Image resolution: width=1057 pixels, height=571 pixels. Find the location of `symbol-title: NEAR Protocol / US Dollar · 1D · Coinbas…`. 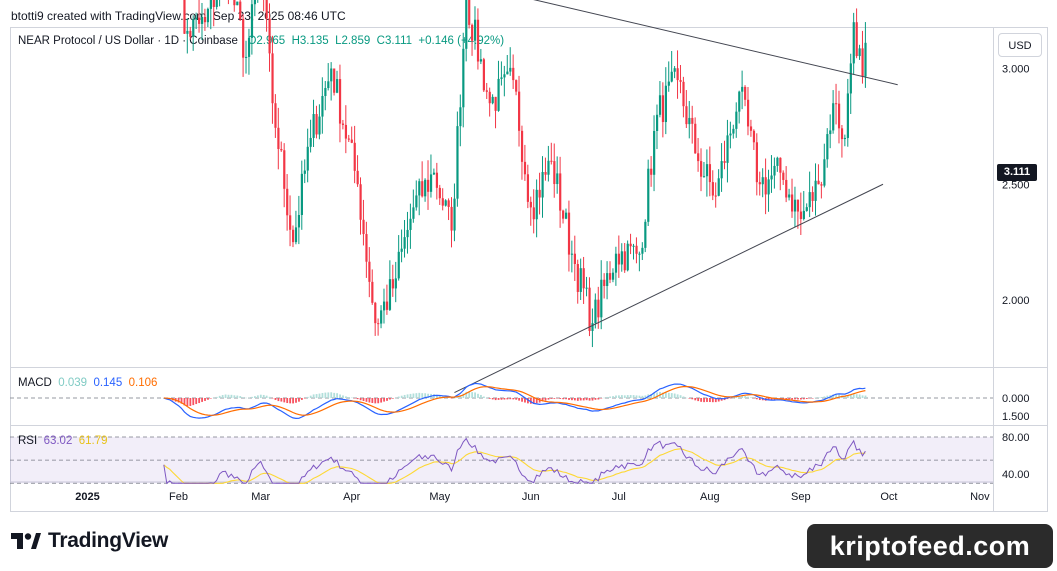

symbol-title: NEAR Protocol / US Dollar · 1D · Coinbas… is located at coordinates (128, 41).